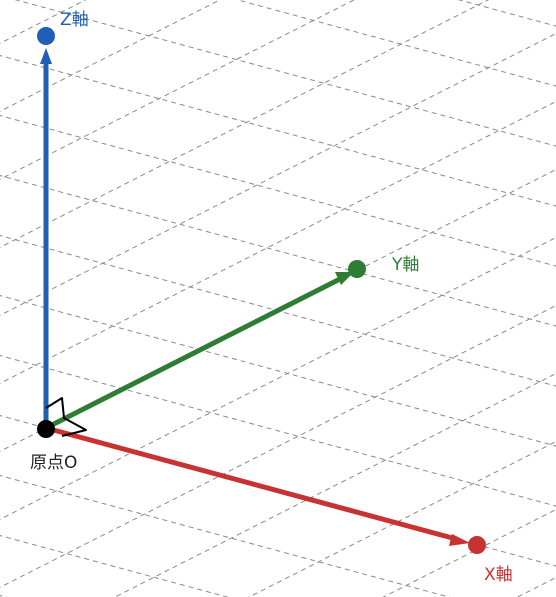 Image resolution: width=556 pixels, height=597 pixels. Describe the element at coordinates (344, 278) in the screenshot. I see `y-axis-arrowhead` at that location.